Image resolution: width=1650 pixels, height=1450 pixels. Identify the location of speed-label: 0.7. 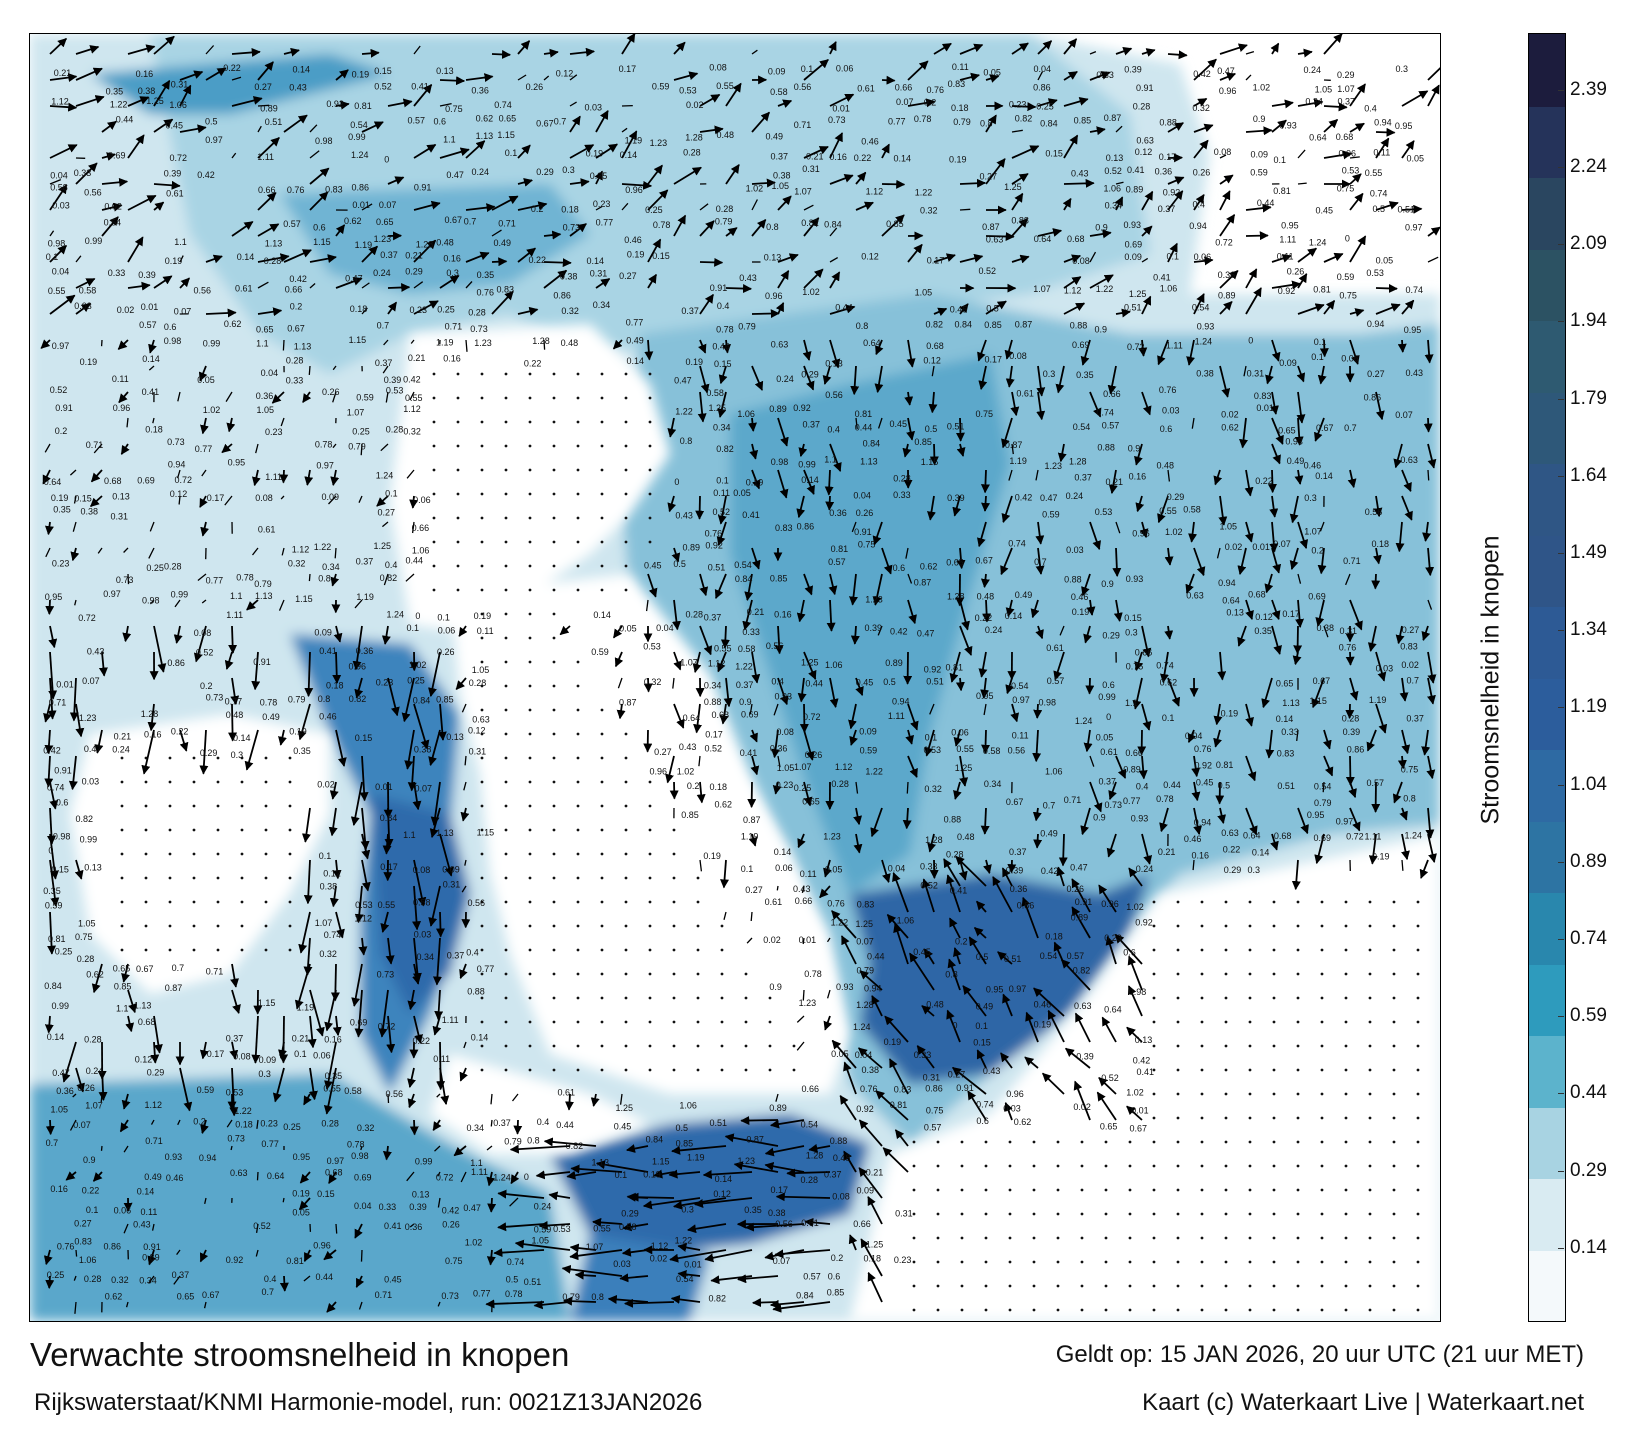
(178, 968).